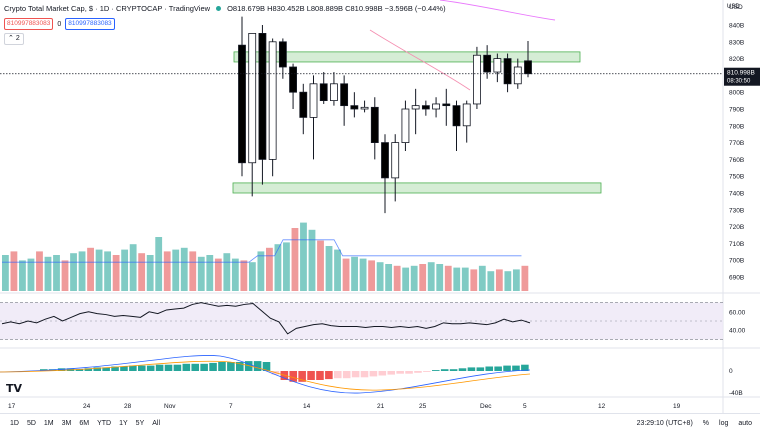  Describe the element at coordinates (736, 261) in the screenshot. I see `price-tick-label: 700B` at that location.